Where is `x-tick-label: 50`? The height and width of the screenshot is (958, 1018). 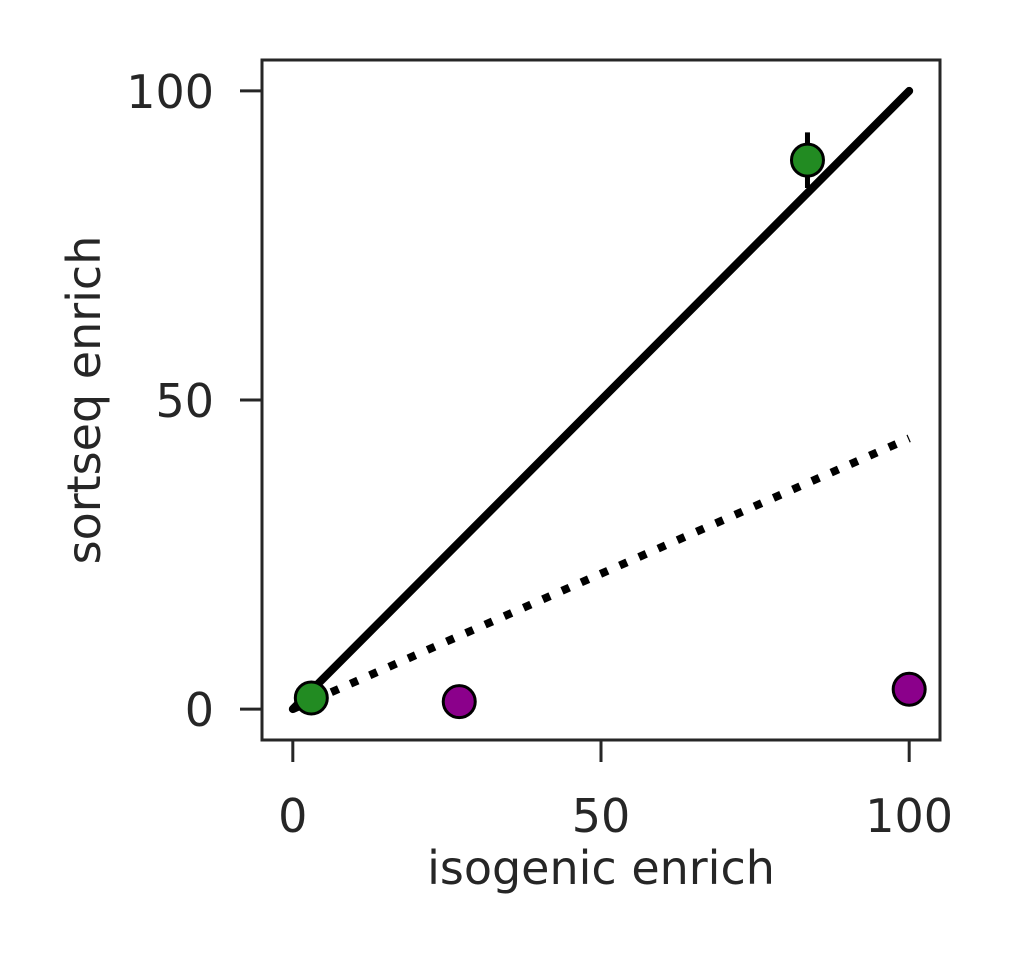
x-tick-label: 50 is located at coordinates (601, 816).